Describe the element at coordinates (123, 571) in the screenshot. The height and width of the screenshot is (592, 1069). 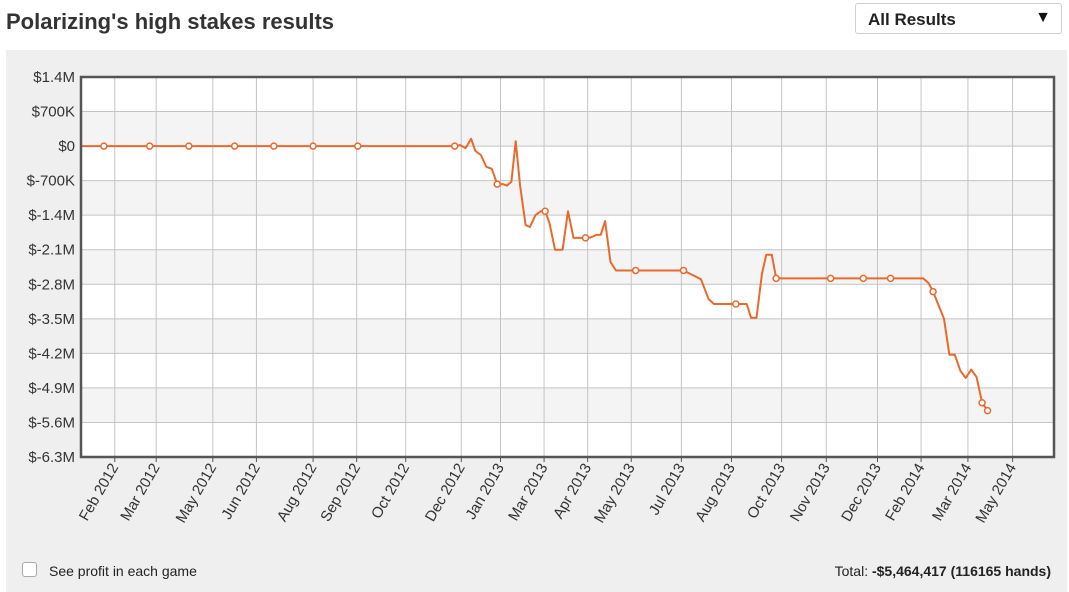
I see `profit-per-game-label: See profit in each game` at that location.